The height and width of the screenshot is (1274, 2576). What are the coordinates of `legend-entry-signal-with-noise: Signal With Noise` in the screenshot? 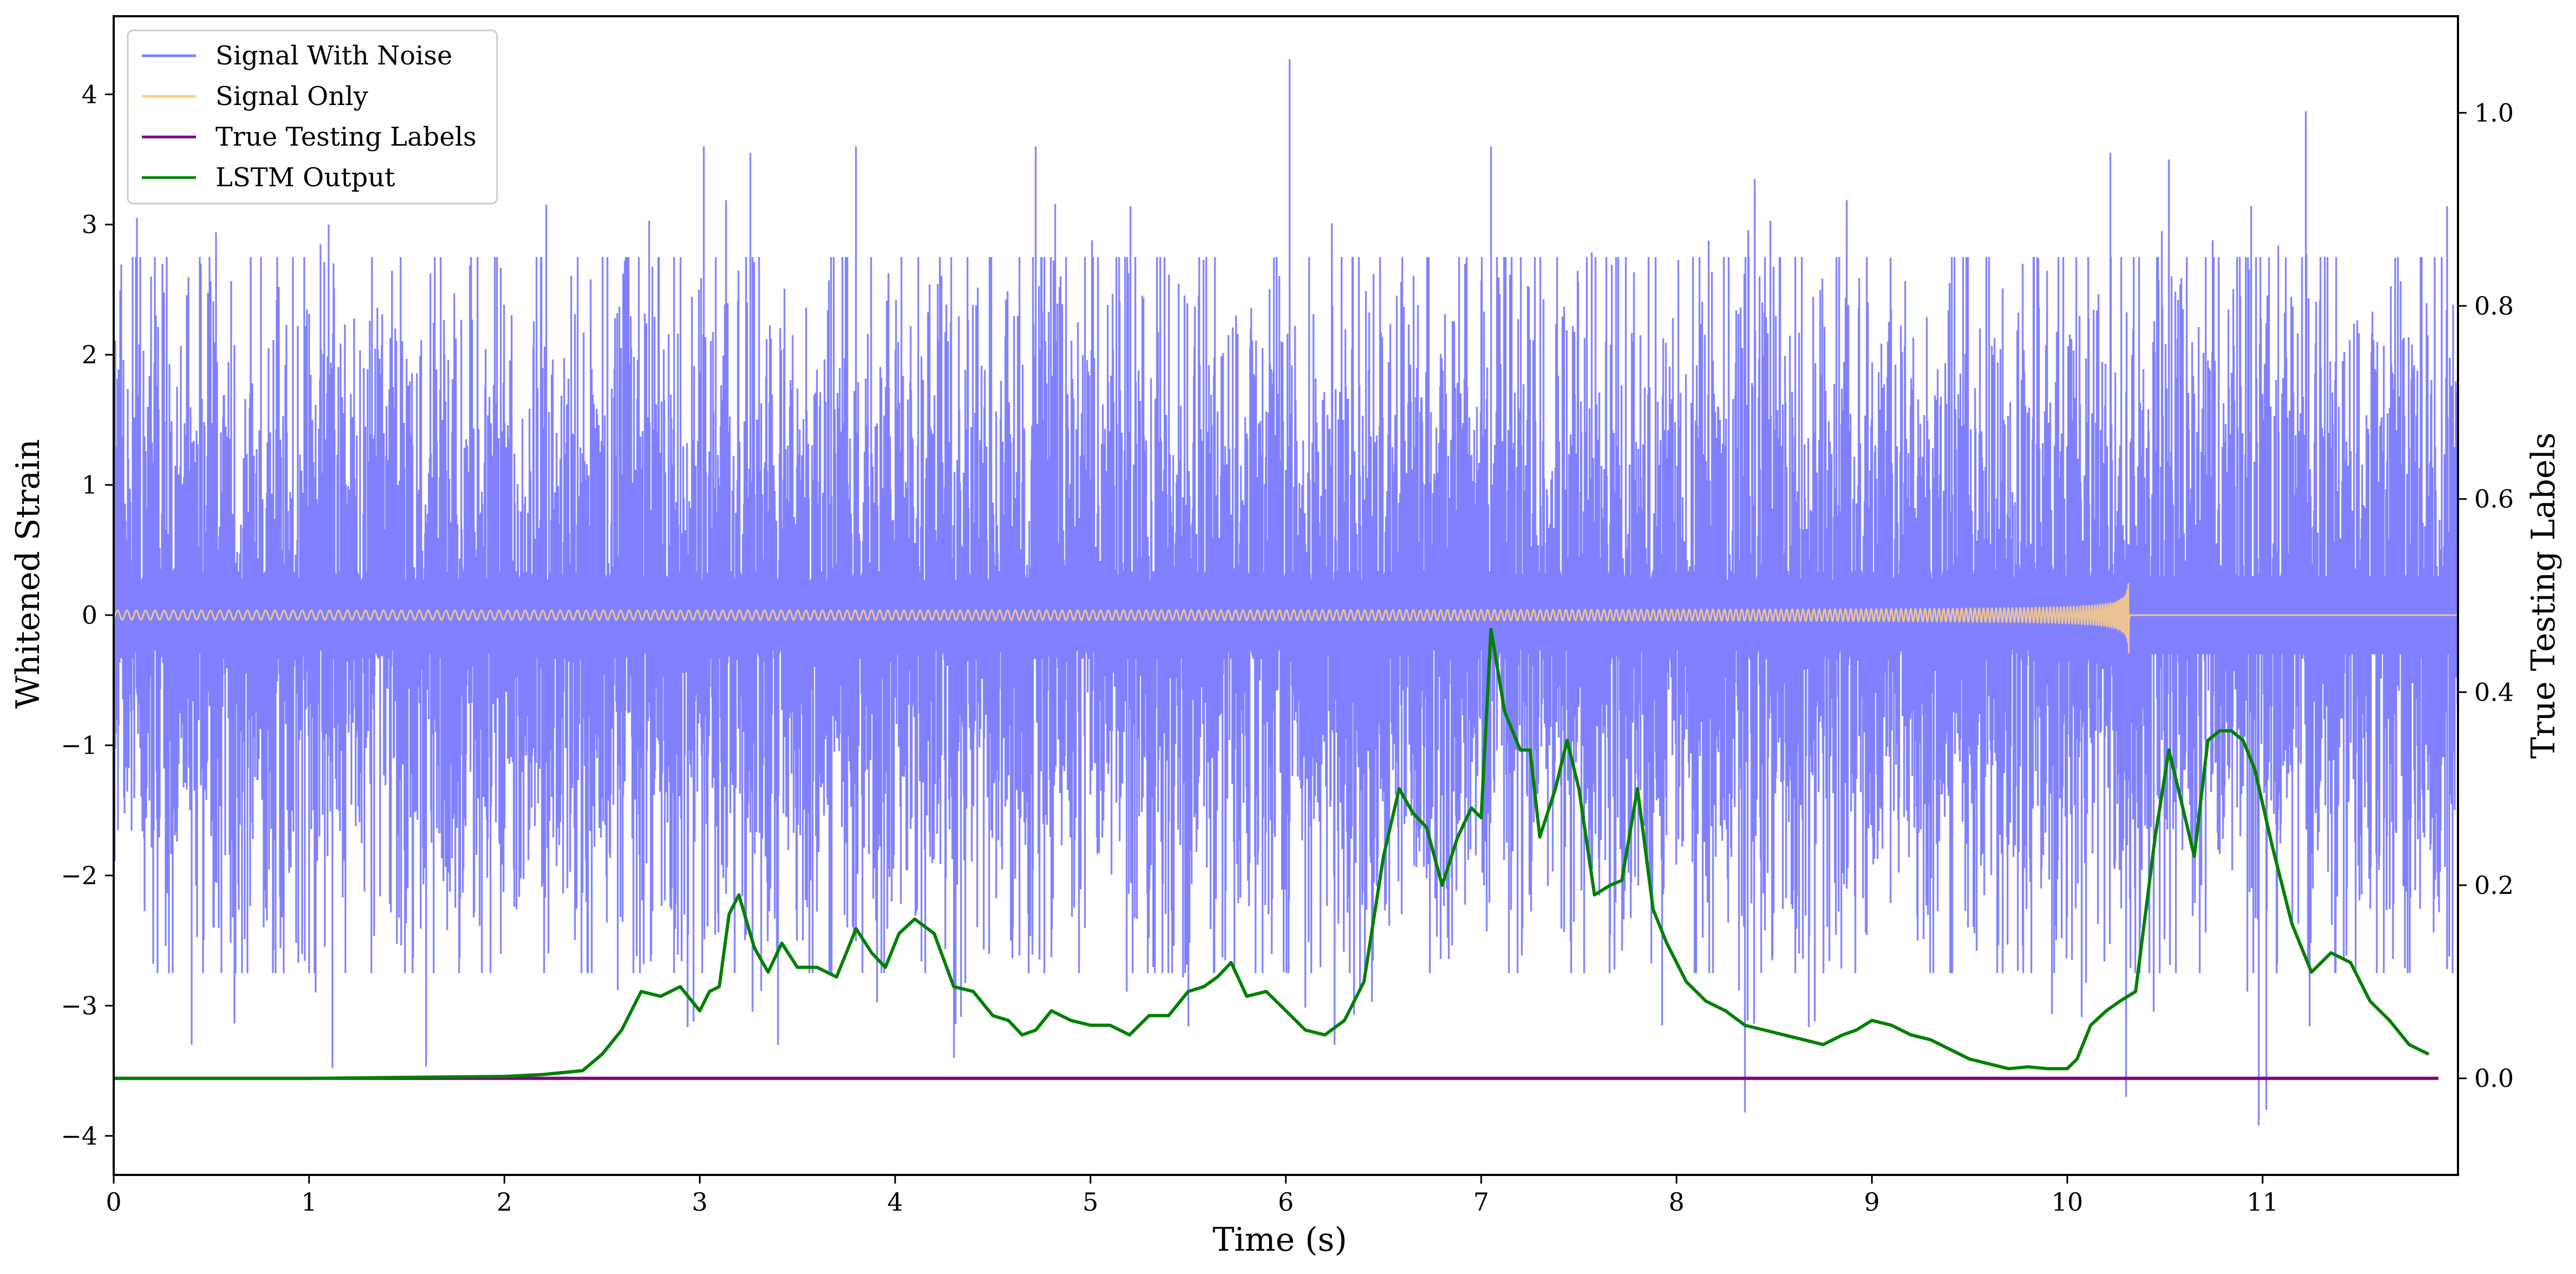 It's located at (297, 56).